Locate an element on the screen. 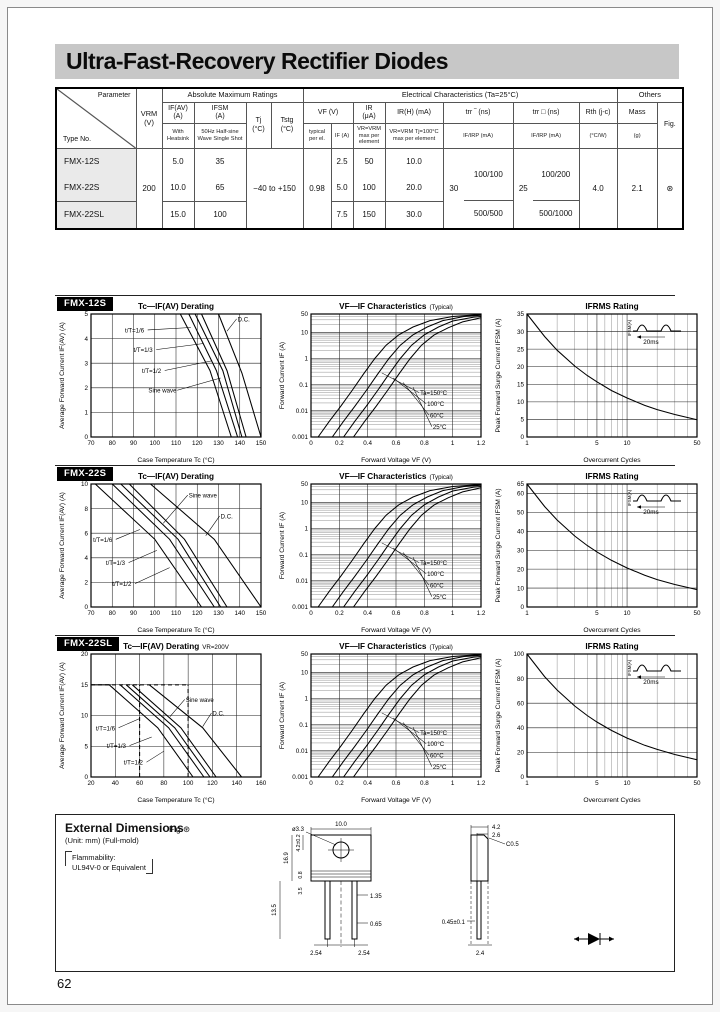  svg-text:Average Forward Current IF(AV: Average Forward Current IF(AV) (A) is located at coordinates (62, 545).